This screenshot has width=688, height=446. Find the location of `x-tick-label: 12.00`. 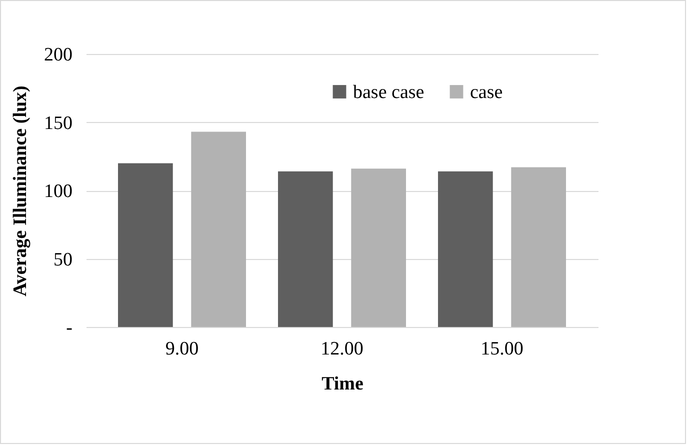

x-tick-label: 12.00 is located at coordinates (342, 349).